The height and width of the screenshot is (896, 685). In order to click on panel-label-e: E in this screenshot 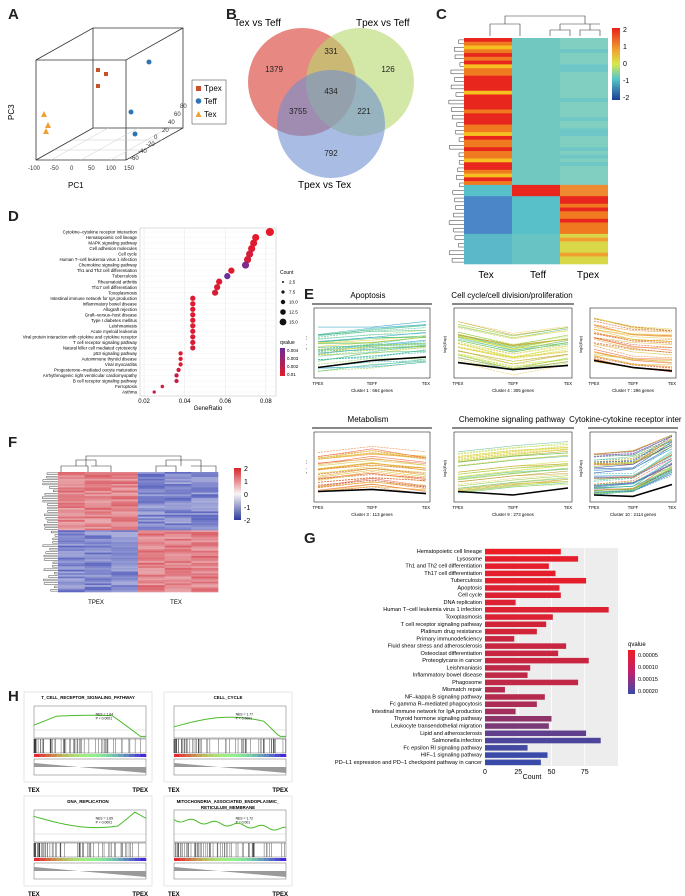, I will do `click(309, 294)`.